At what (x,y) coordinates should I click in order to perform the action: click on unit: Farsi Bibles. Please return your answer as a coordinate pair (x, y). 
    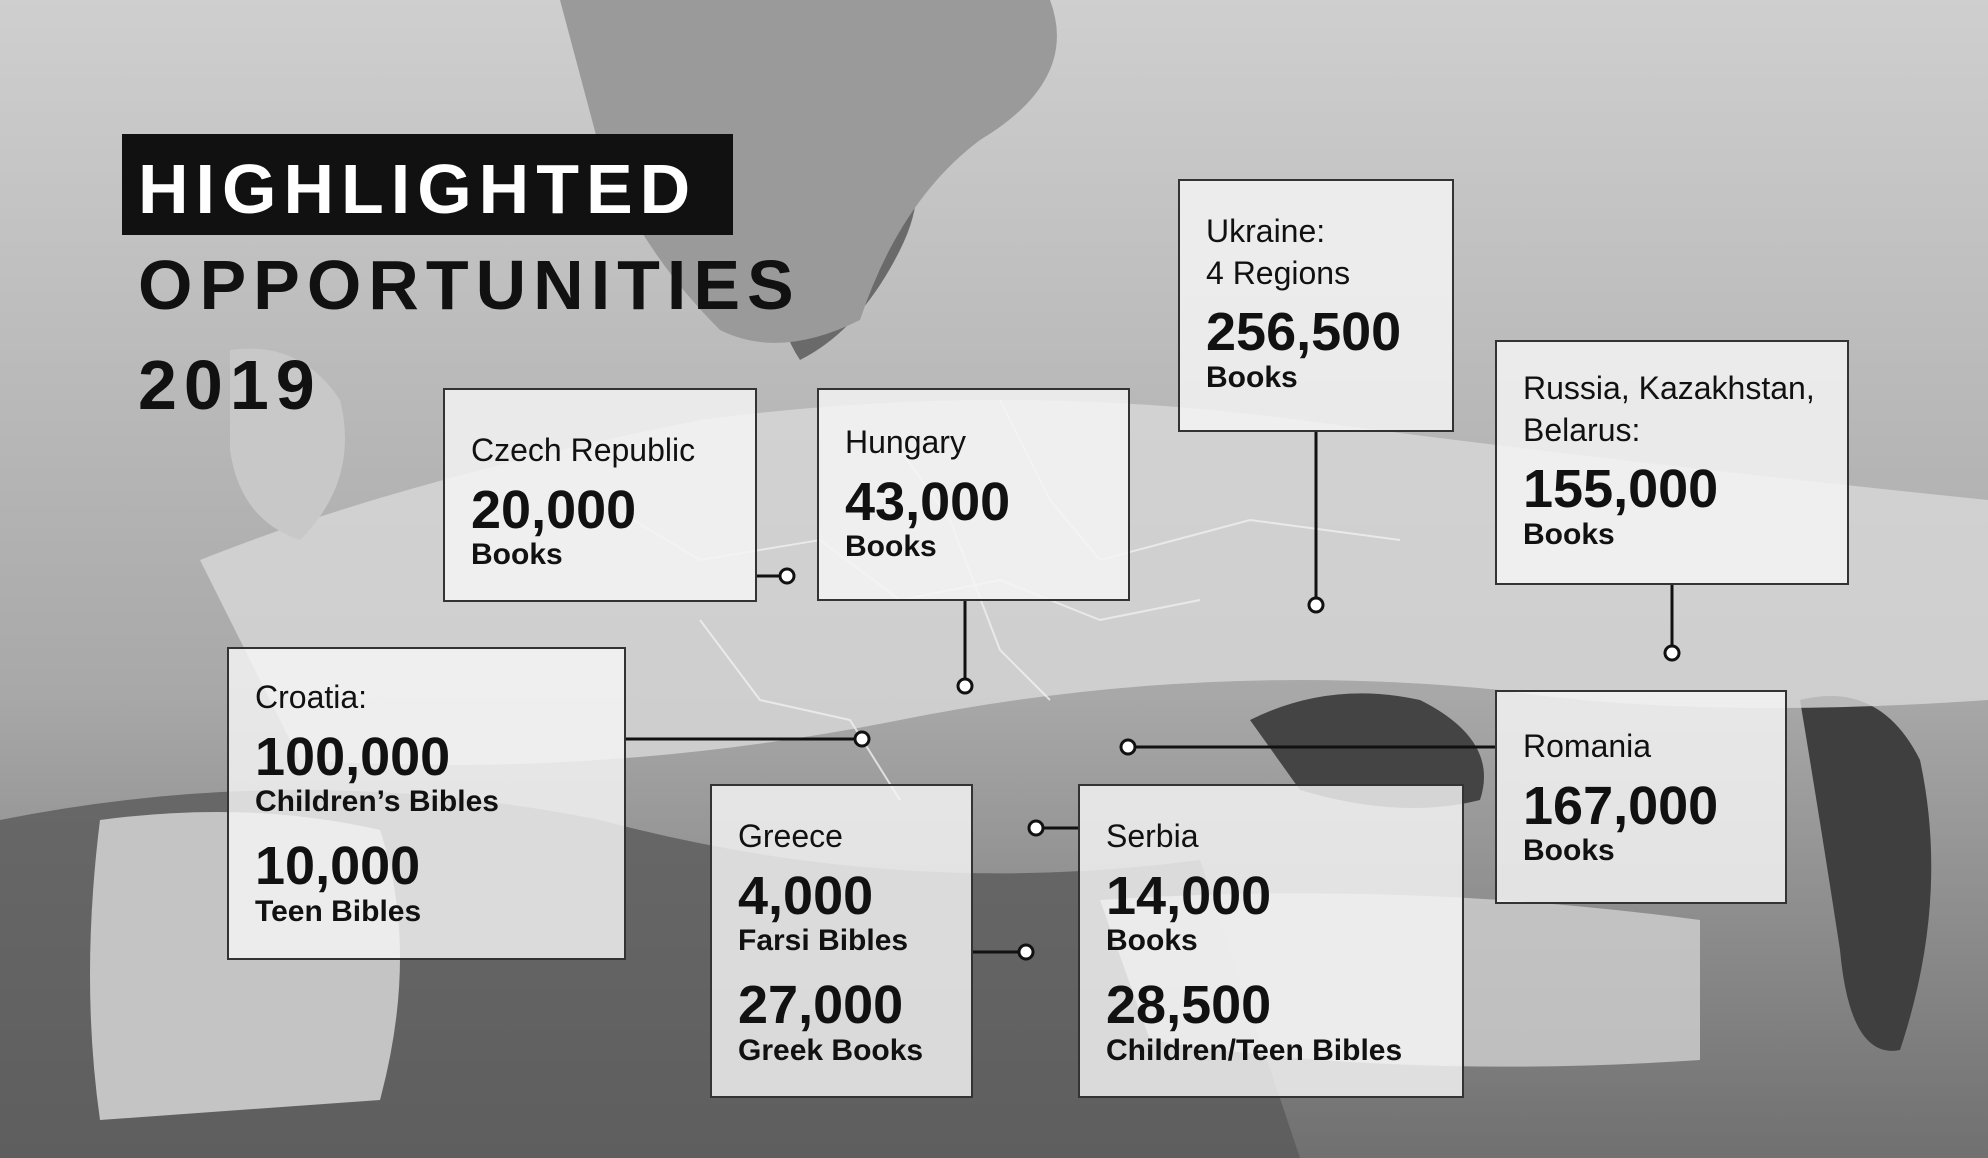
    Looking at the image, I should click on (823, 941).